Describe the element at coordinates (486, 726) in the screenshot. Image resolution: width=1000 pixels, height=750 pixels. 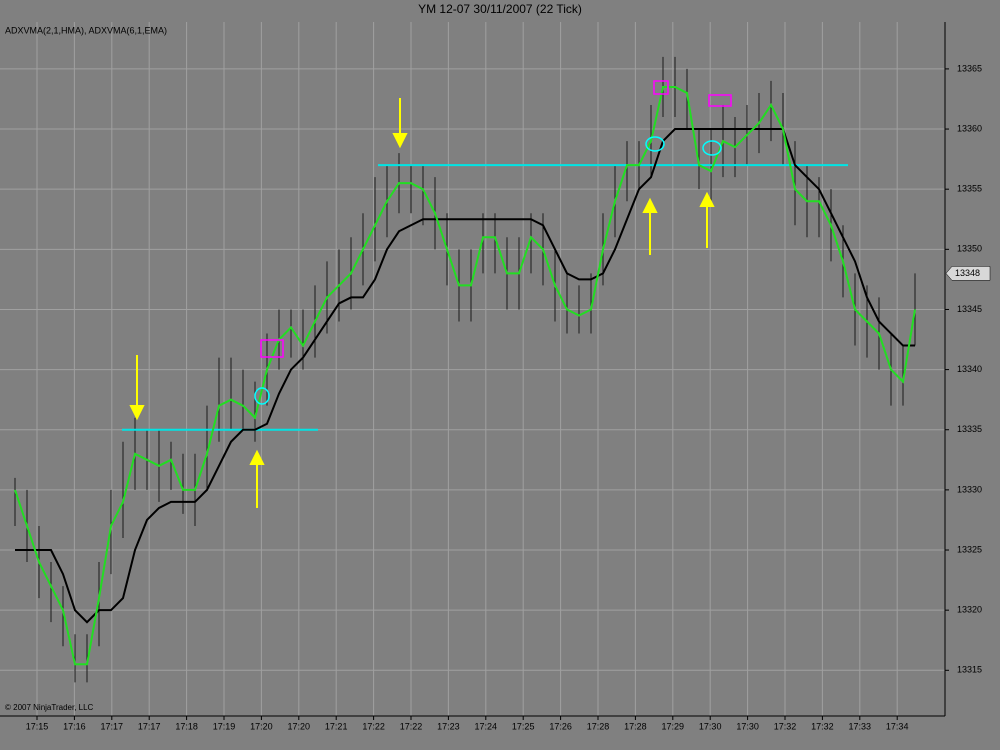
I see `x-tick-label: 17:24` at that location.